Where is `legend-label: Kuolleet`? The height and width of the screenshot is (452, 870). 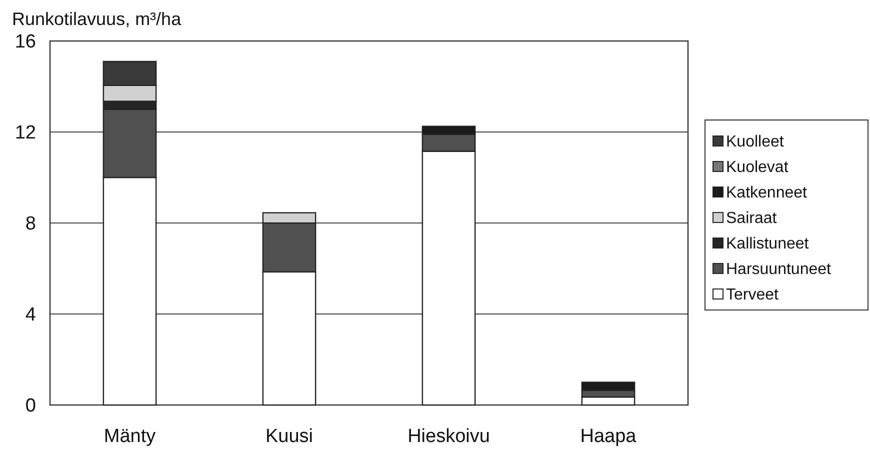 legend-label: Kuolleet is located at coordinates (755, 142).